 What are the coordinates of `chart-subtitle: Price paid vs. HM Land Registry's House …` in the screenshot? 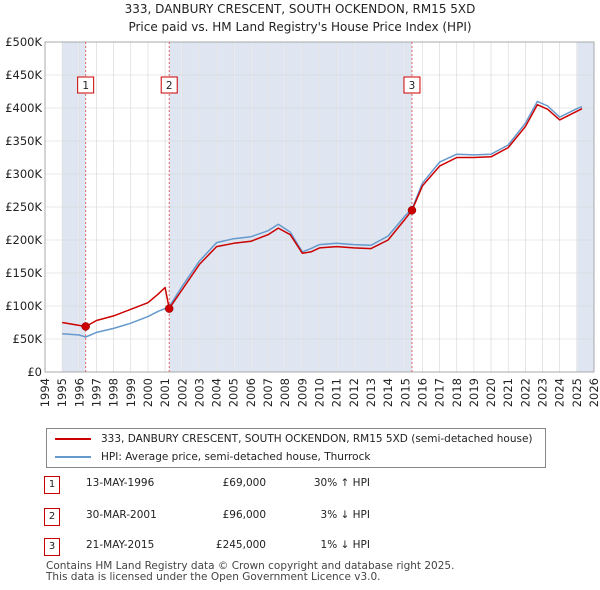 It's located at (300, 27).